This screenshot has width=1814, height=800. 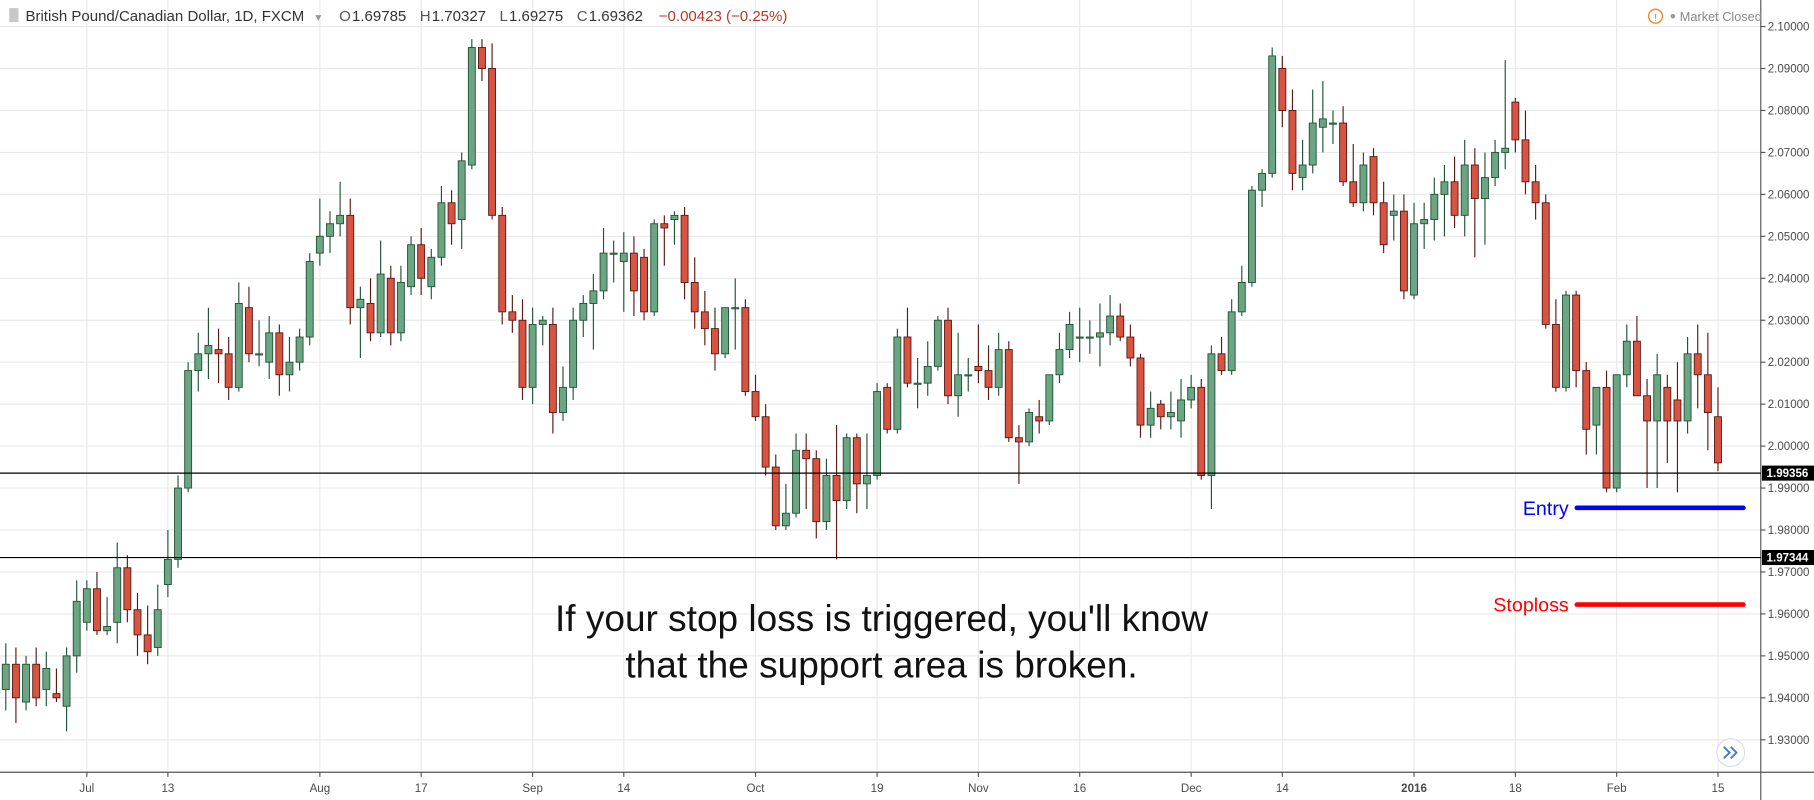 I want to click on x-tick-label: 13, so click(x=167, y=789).